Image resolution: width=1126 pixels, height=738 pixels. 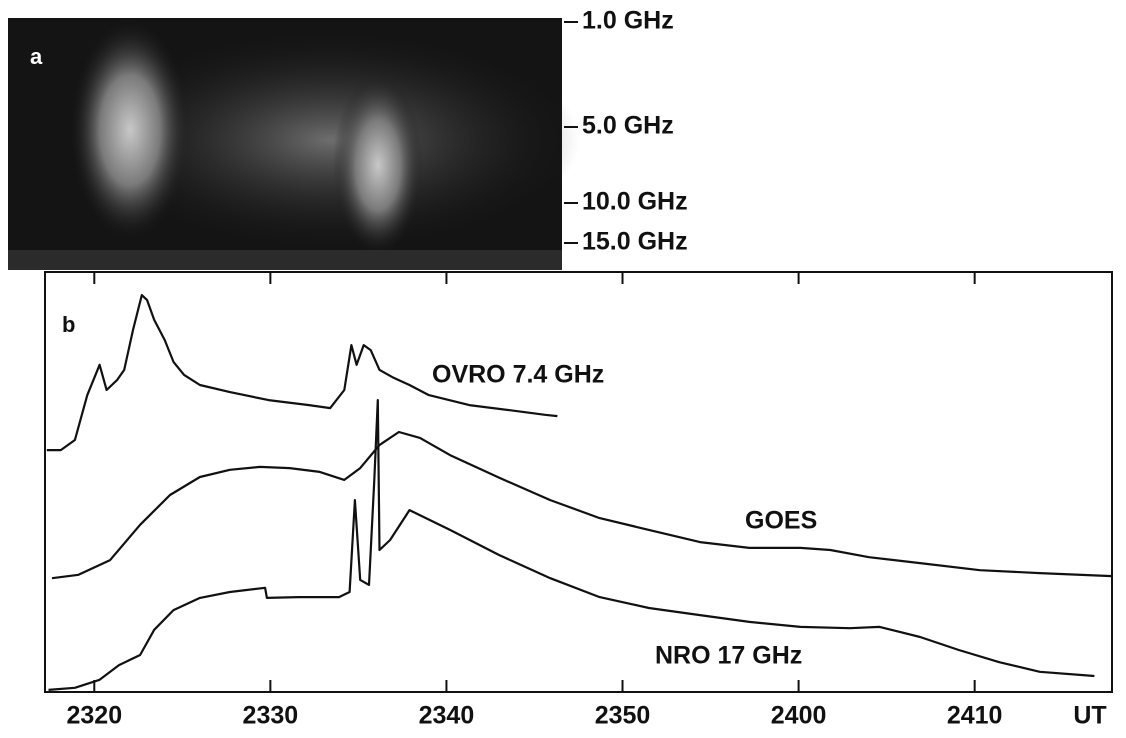 What do you see at coordinates (623, 716) in the screenshot?
I see `x-tick-label: 2350` at bounding box center [623, 716].